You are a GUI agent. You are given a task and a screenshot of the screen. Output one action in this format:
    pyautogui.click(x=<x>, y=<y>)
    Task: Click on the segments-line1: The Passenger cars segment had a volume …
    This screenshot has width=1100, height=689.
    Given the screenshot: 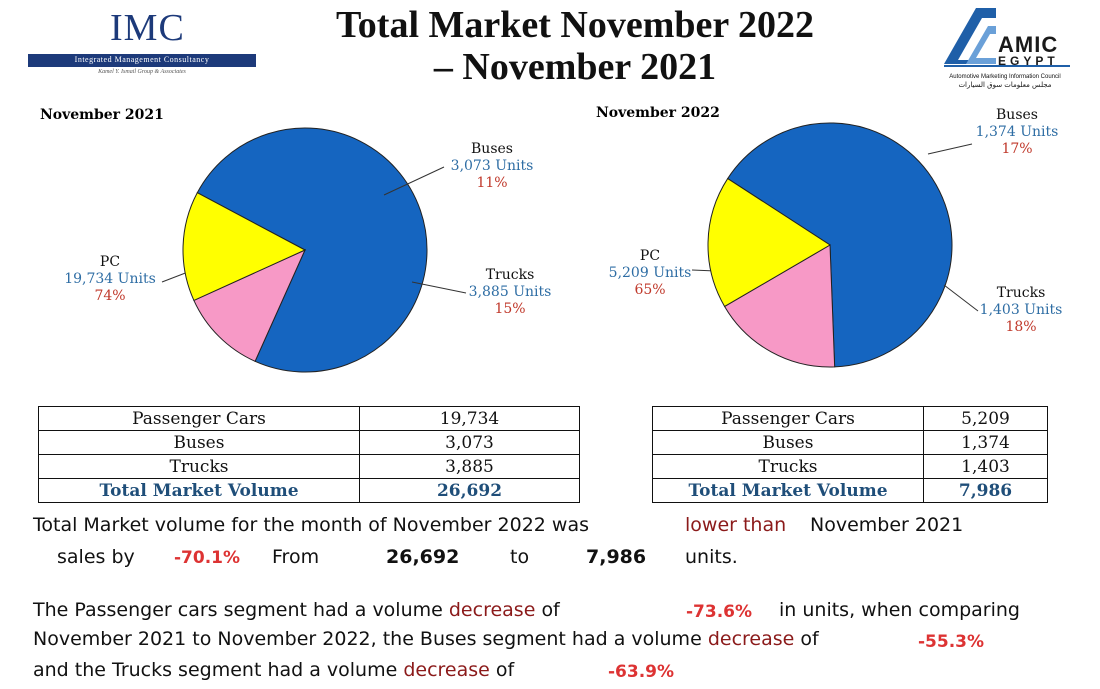 What is the action you would take?
    pyautogui.click(x=296, y=610)
    